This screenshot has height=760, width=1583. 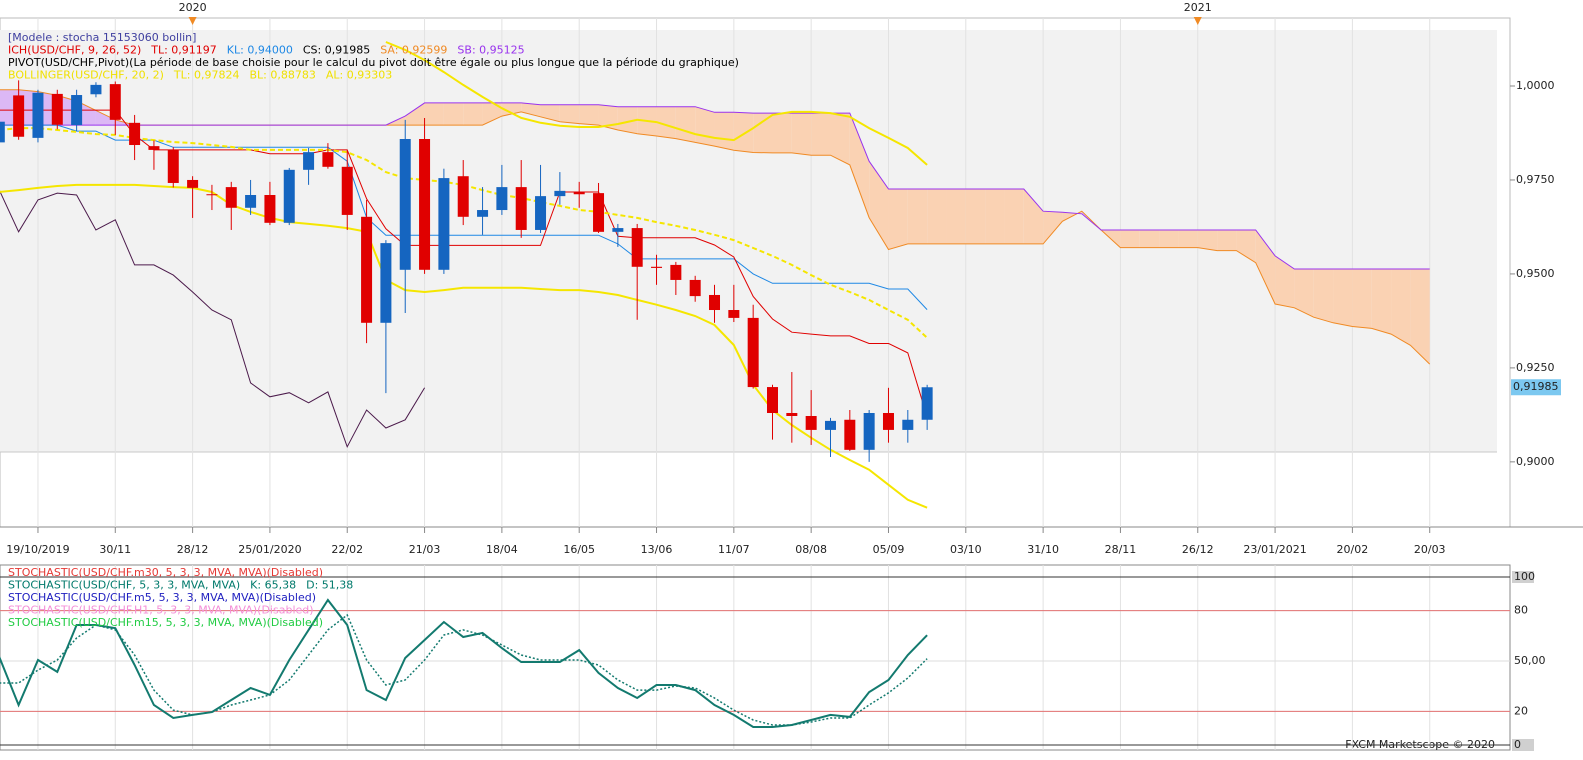 I want to click on legend-text: SB: 0,95125, so click(x=490, y=50).